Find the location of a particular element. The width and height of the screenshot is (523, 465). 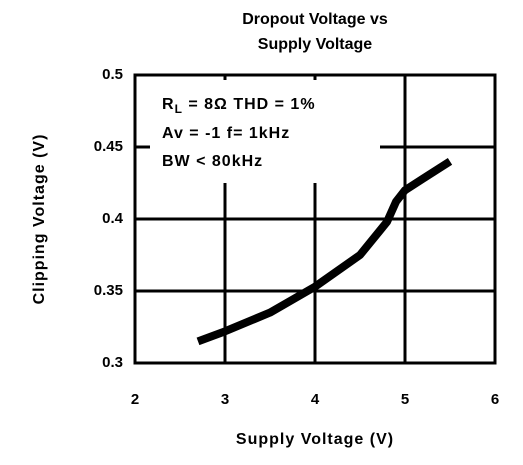

y-tick-label: 0.35 is located at coordinates (108, 290).